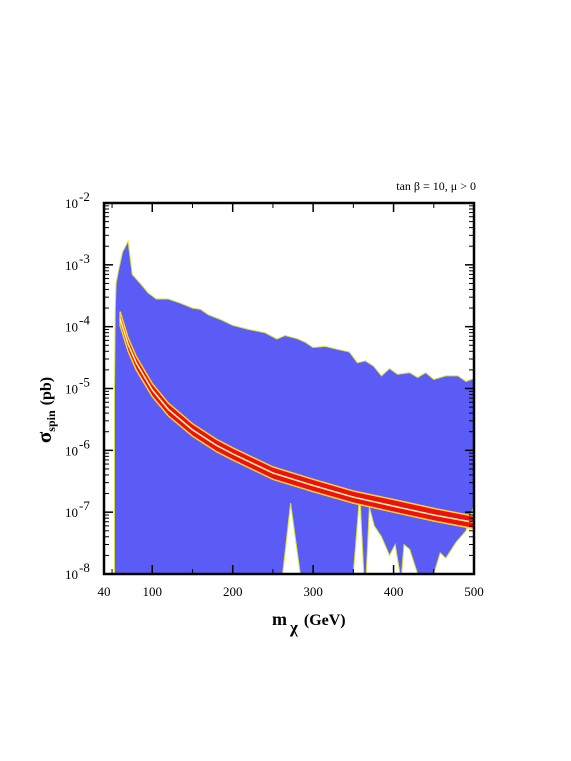 This screenshot has width=571, height=761. What do you see at coordinates (104, 591) in the screenshot?
I see `x-tick-label: 40` at bounding box center [104, 591].